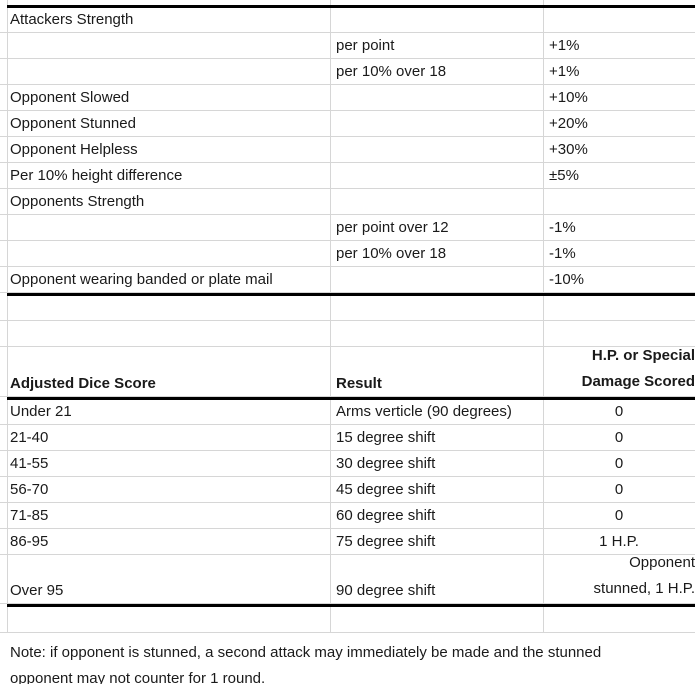 This screenshot has width=695, height=684. I want to click on table-row: per 10% over 18 +1%, so click(347, 72).